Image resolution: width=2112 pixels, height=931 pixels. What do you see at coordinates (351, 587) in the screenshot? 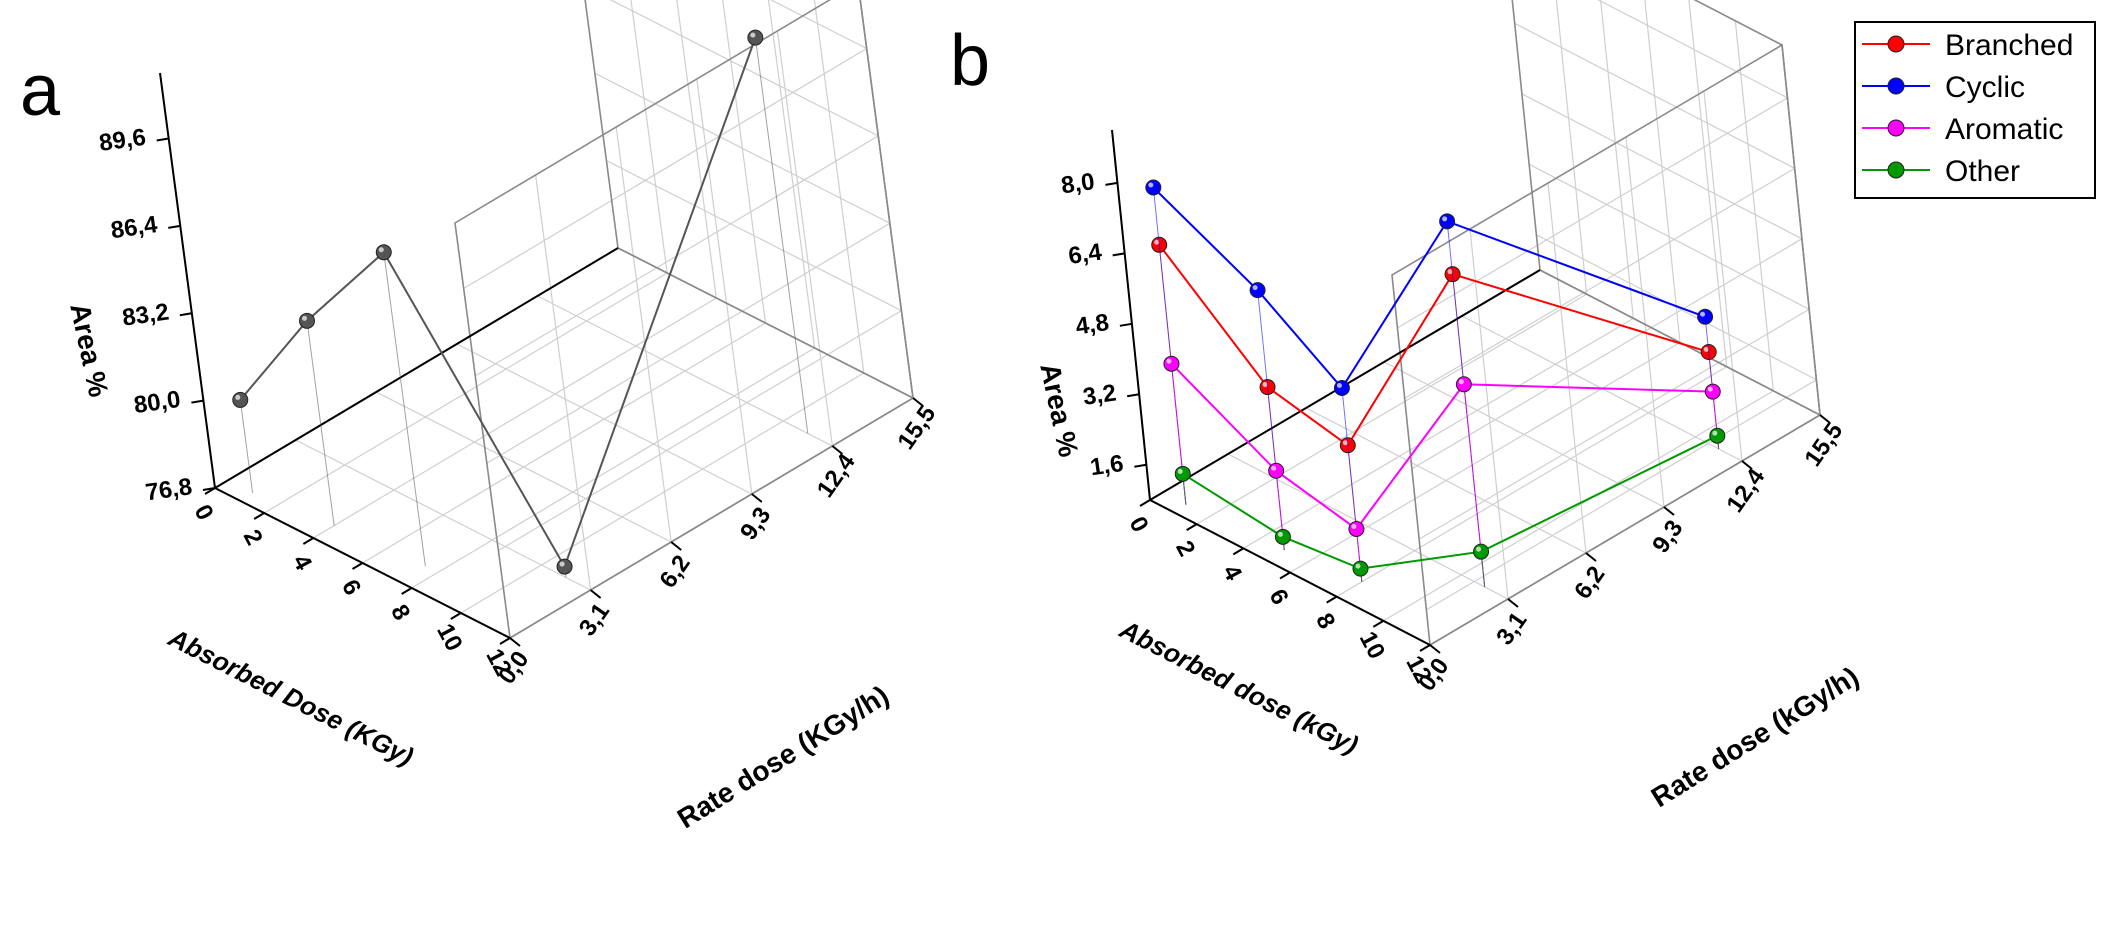
I see `x-tick-label: 6` at bounding box center [351, 587].